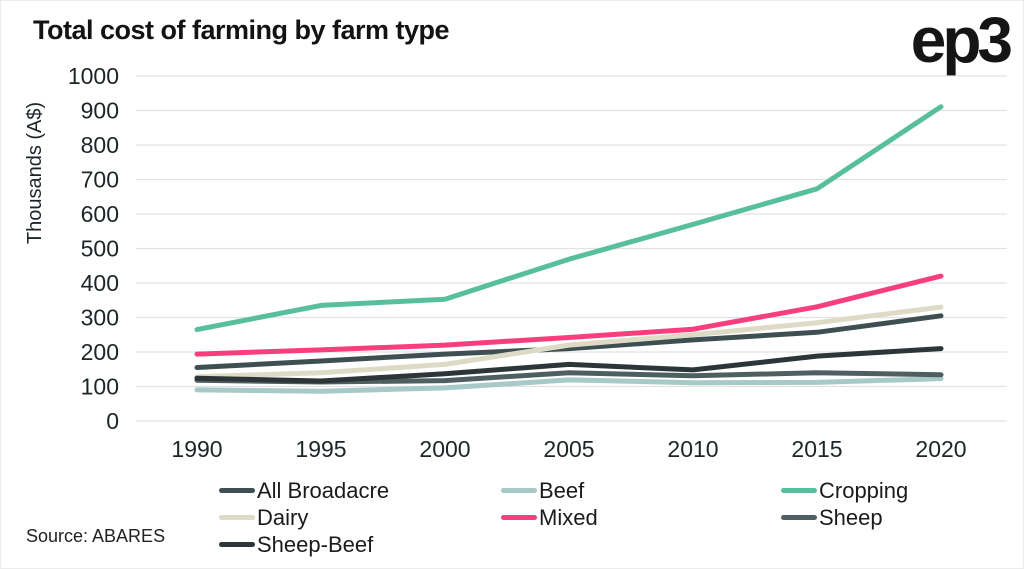 This screenshot has width=1024, height=569. What do you see at coordinates (799, 490) in the screenshot?
I see `legend-swatch-cropping` at bounding box center [799, 490].